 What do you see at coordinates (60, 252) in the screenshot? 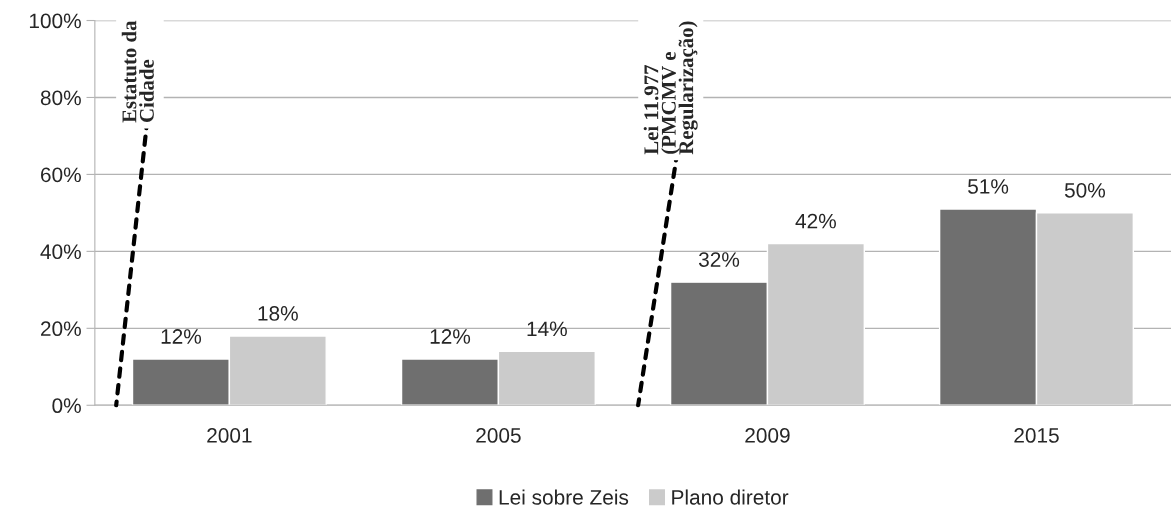
I see `y-tick-label: 40%` at bounding box center [60, 252].